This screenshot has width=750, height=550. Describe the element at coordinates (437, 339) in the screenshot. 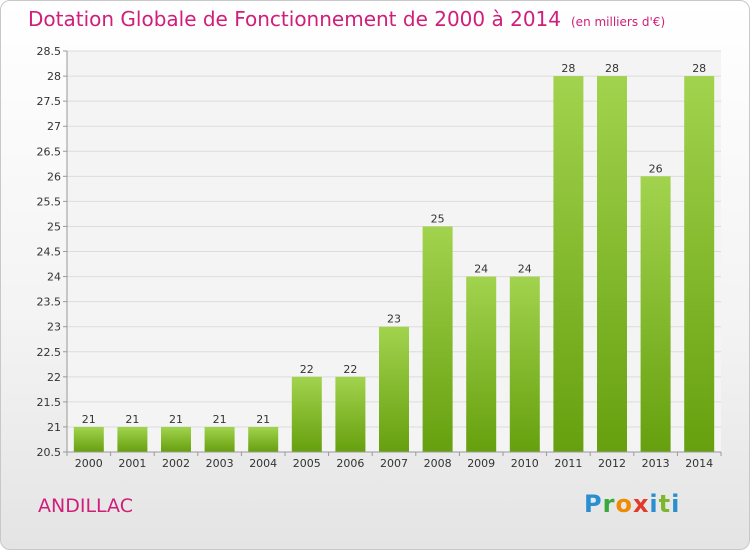

I see `bar-2008` at that location.